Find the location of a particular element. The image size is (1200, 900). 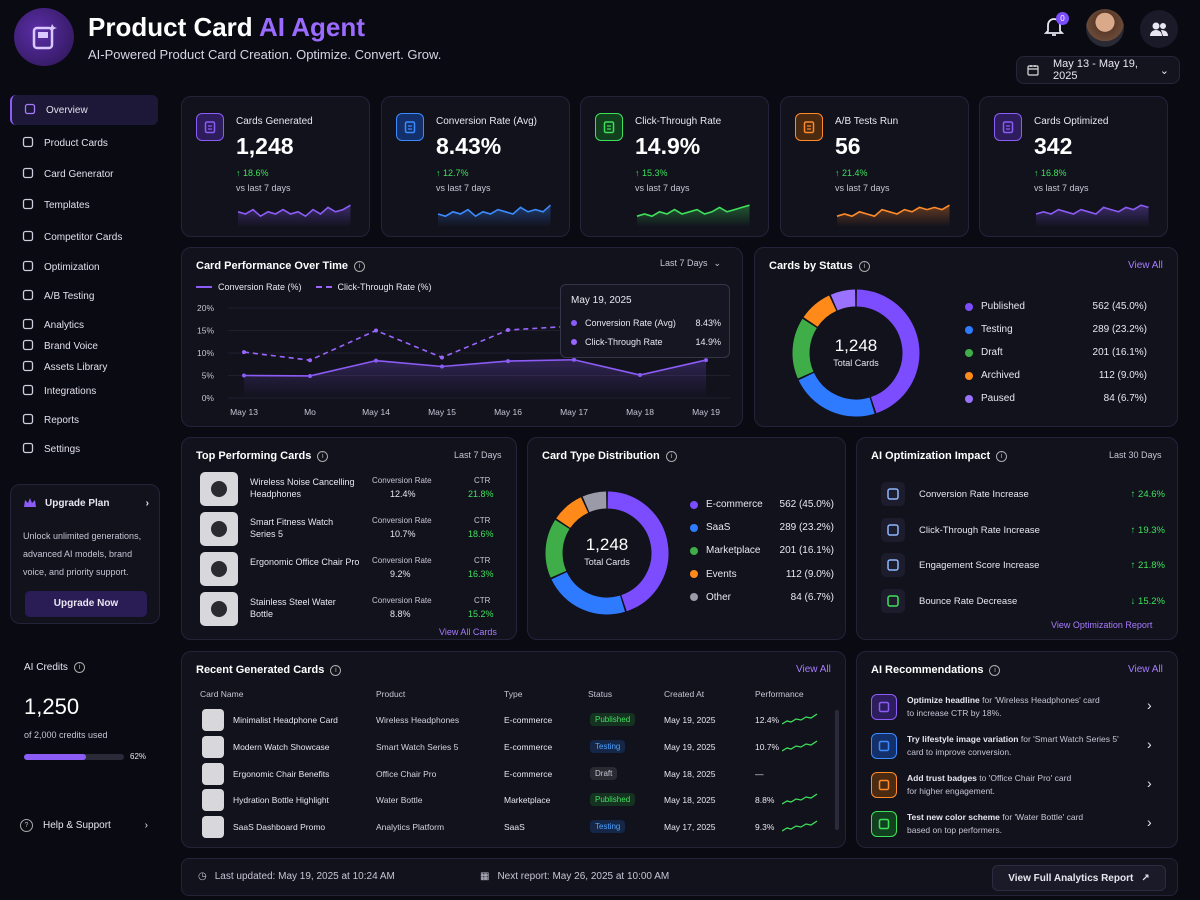

table-cell-name: Hydration Bottle Highlight is located at coordinates (281, 800).